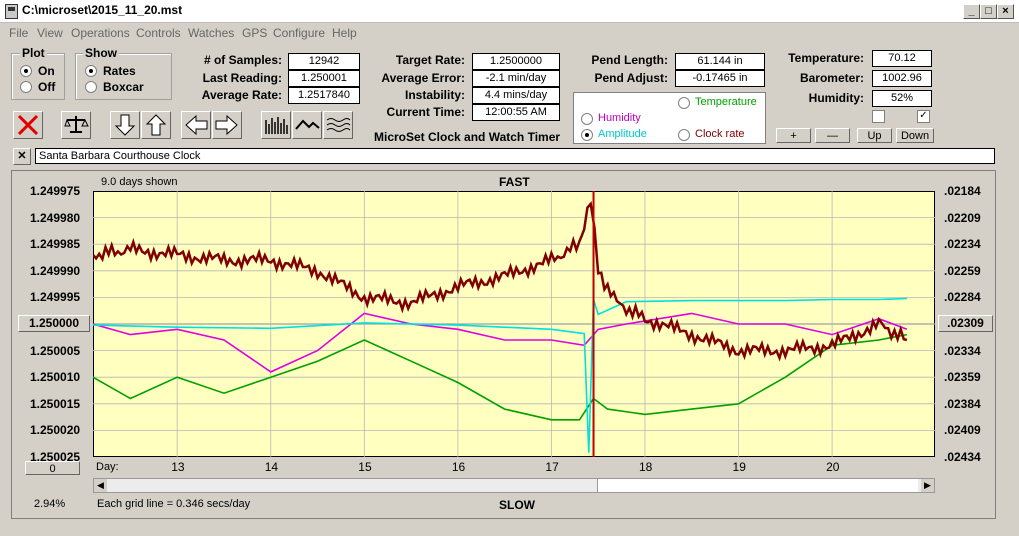  I want to click on day-tick-label: 17, so click(552, 467).